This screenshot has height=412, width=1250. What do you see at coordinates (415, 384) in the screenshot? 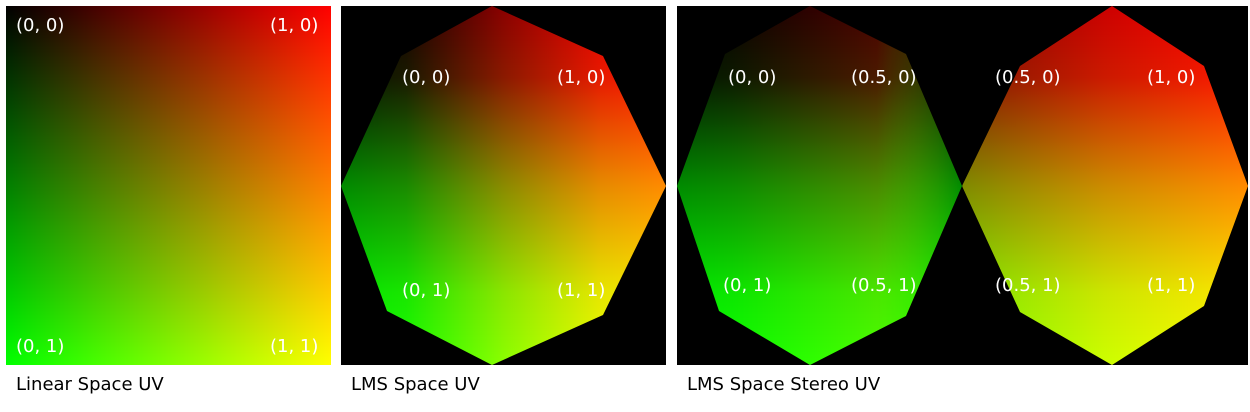
I see `lms-uv-caption: LMS Space UV` at bounding box center [415, 384].